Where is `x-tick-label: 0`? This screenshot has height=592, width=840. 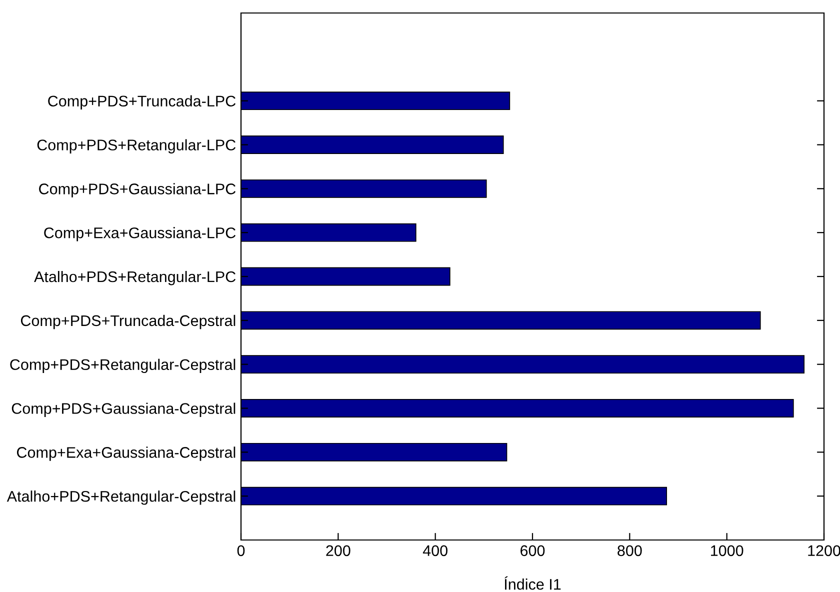 x-tick-label: 0 is located at coordinates (241, 550).